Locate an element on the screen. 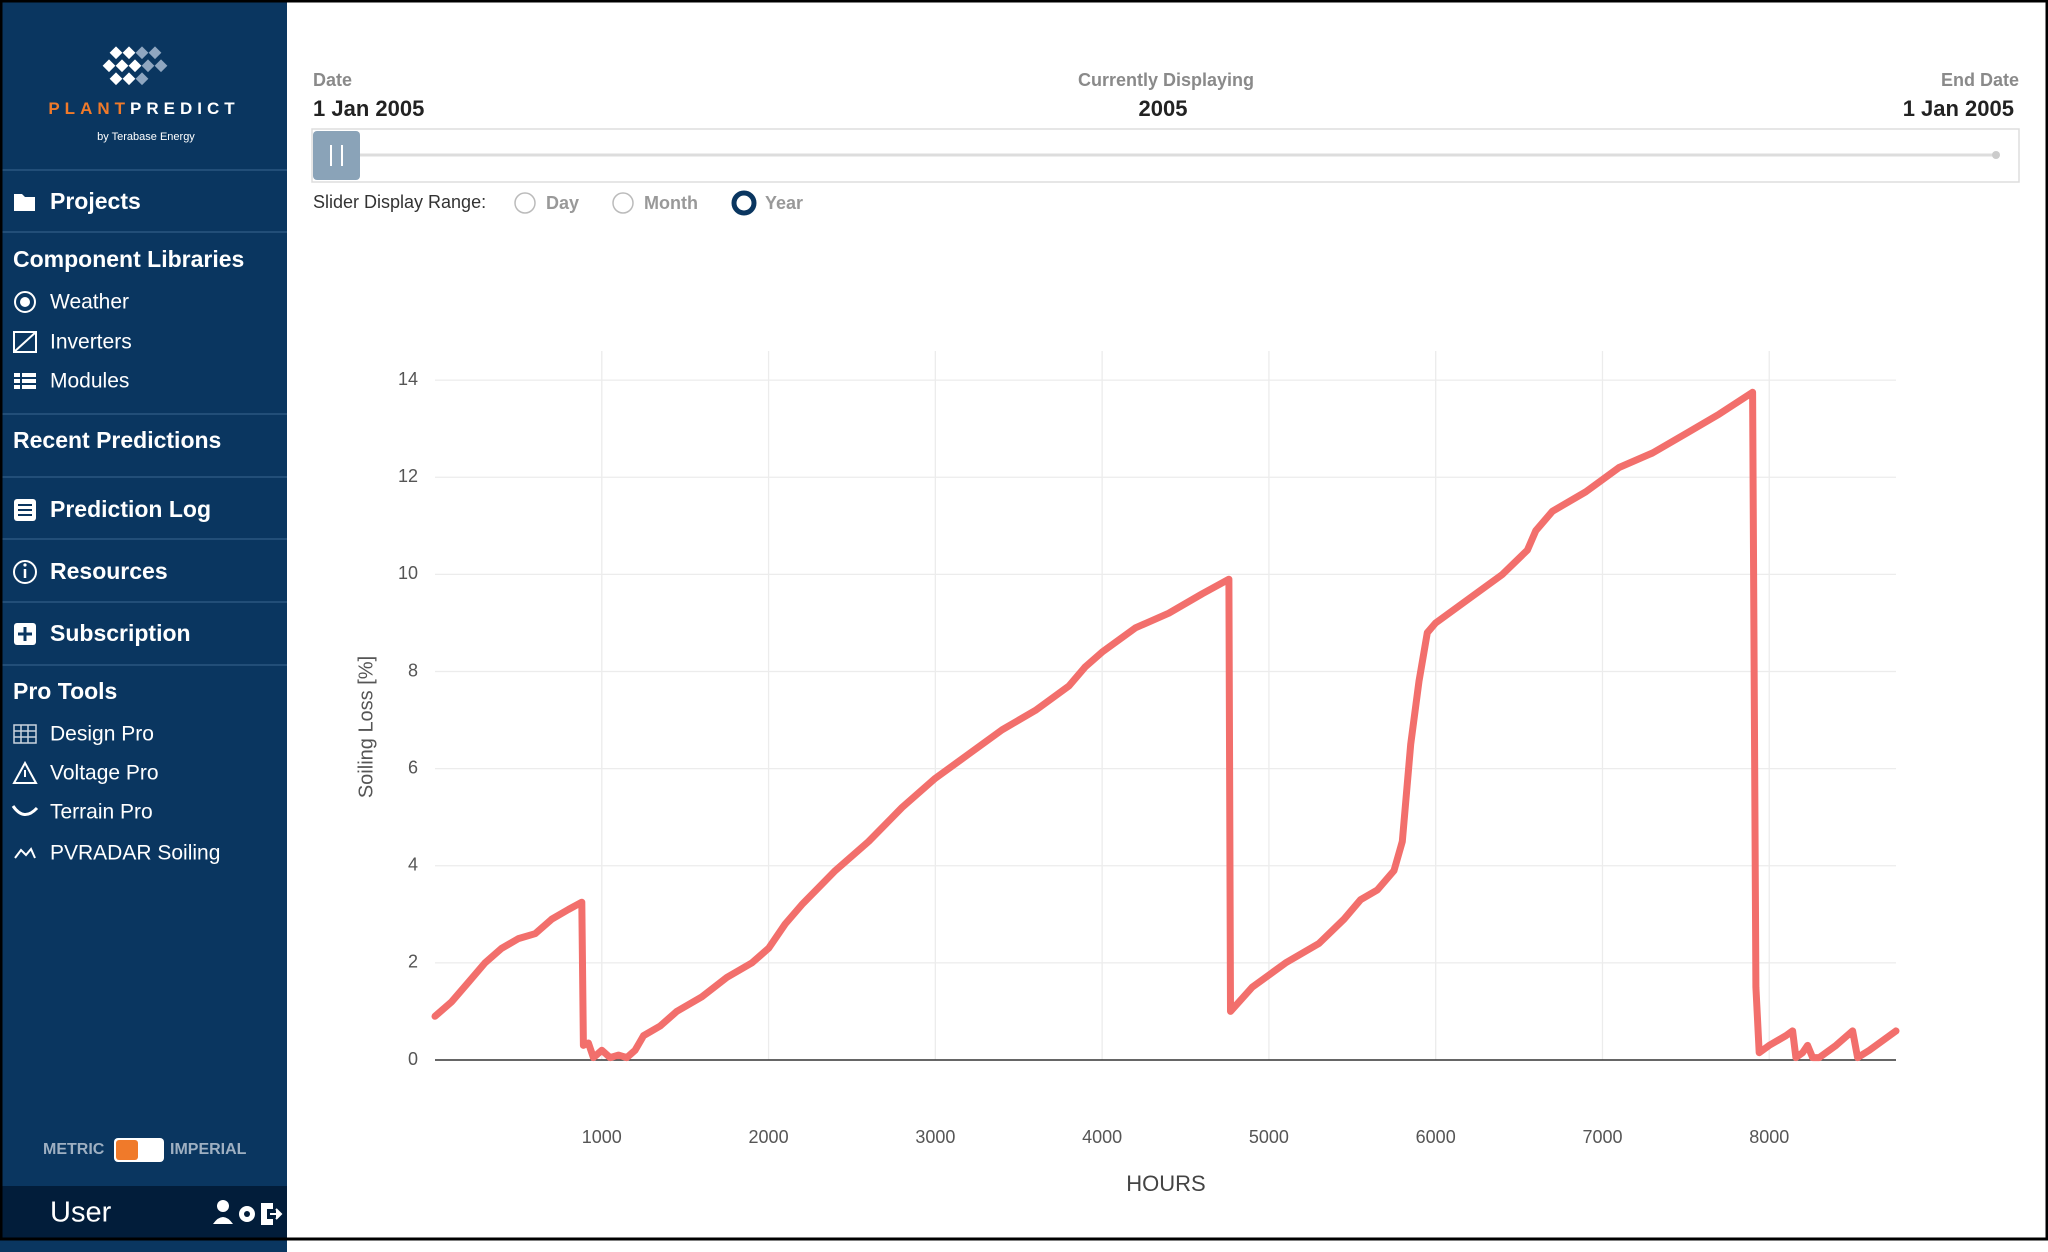 Image resolution: width=2048 pixels, height=1252 pixels. x-tick-label: 1000 is located at coordinates (602, 1137).